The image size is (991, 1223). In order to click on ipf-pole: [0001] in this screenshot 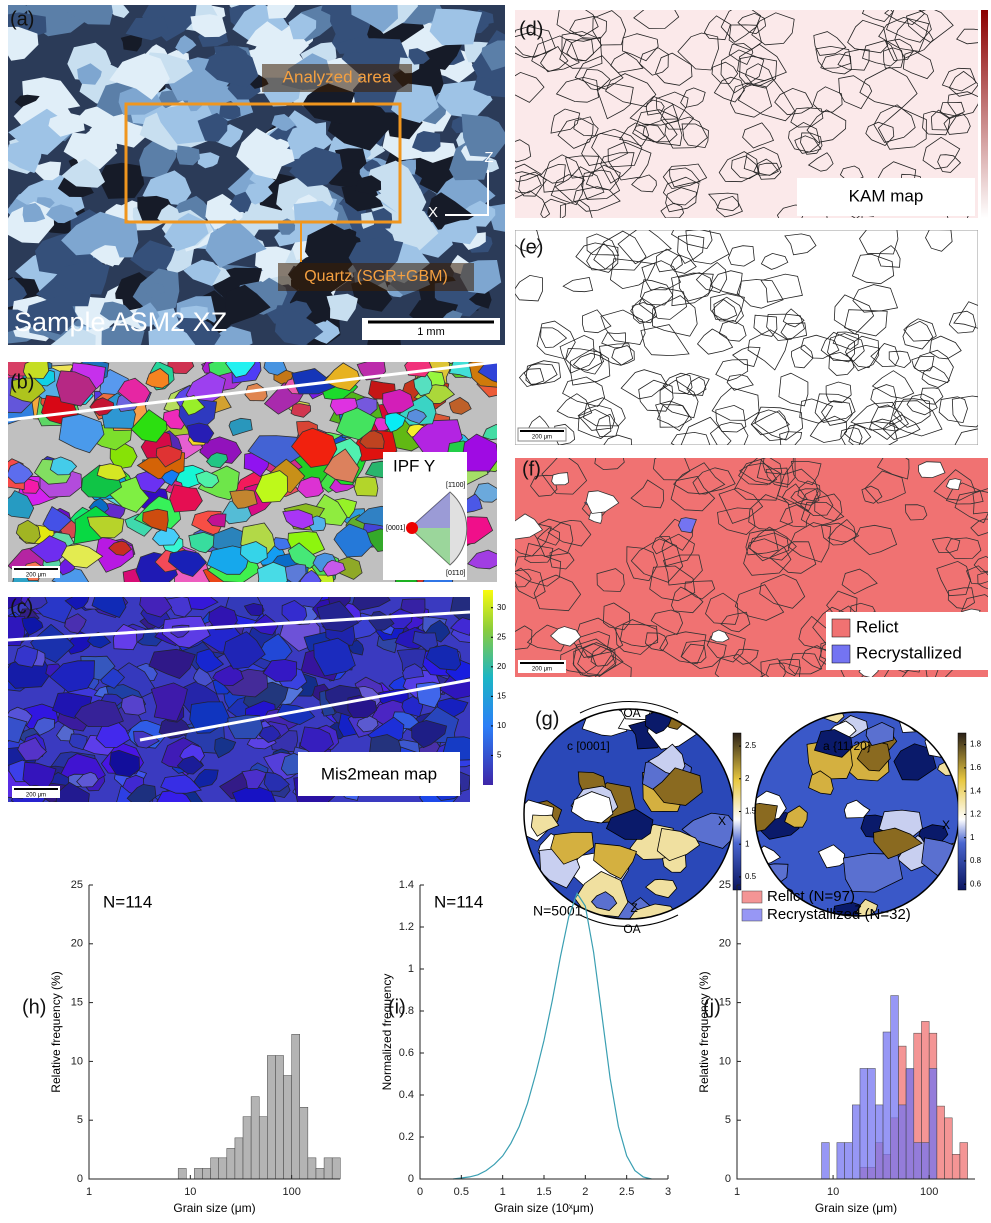, I will do `click(396, 528)`.